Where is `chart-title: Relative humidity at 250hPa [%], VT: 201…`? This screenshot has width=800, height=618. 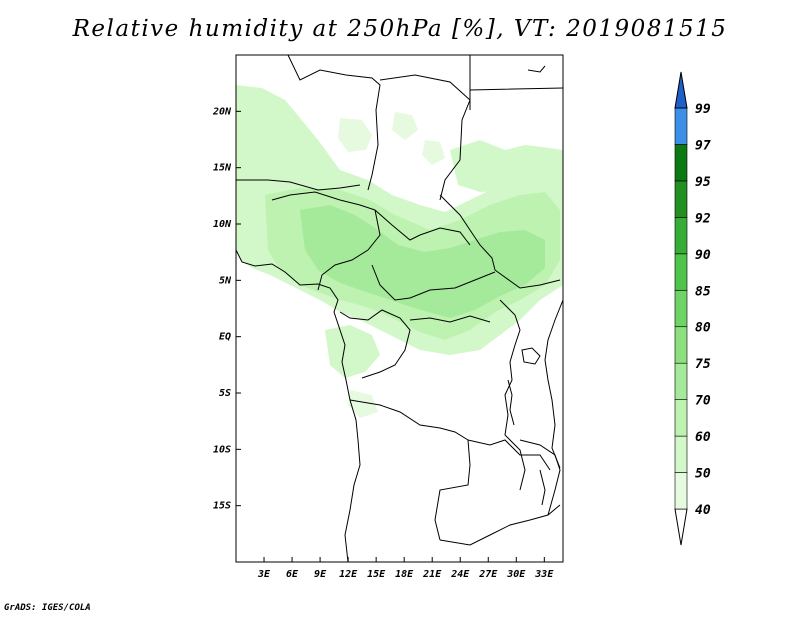 chart-title: Relative humidity at 250hPa [%], VT: 201… is located at coordinates (400, 29).